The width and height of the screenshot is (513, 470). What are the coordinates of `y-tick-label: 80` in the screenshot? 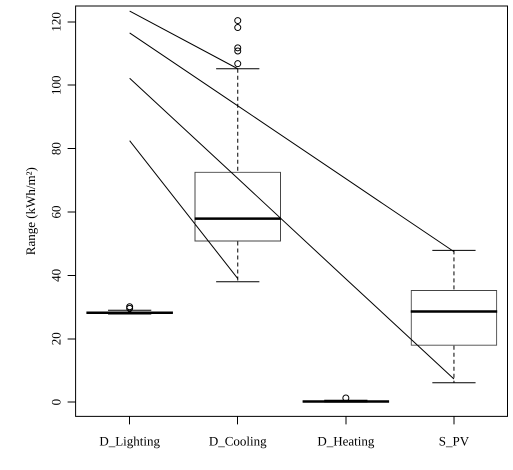 It's located at (56, 149).